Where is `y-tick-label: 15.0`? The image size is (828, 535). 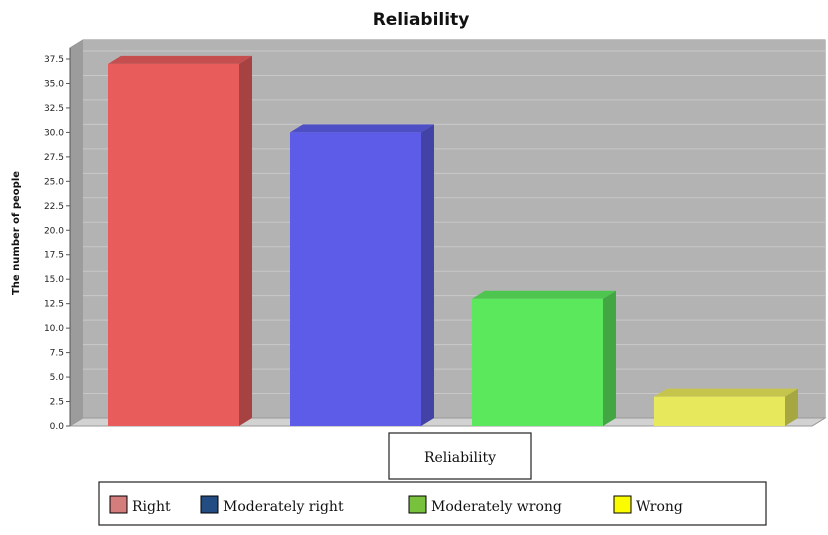 y-tick-label: 15.0 is located at coordinates (54, 280).